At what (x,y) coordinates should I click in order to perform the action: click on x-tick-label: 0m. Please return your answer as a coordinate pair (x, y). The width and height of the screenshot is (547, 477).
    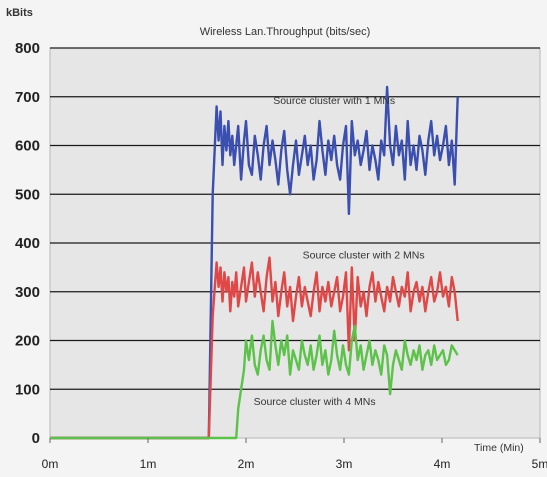
    Looking at the image, I should click on (50, 464).